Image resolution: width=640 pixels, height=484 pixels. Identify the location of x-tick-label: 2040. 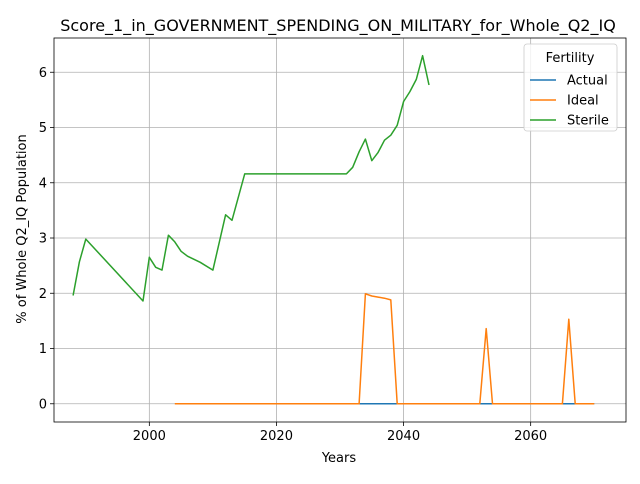
(403, 436).